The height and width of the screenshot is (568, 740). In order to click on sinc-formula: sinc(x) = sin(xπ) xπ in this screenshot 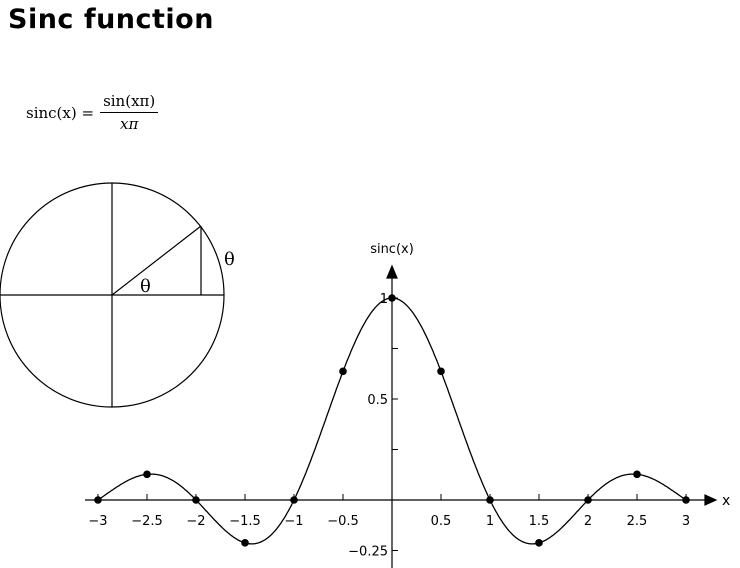, I will do `click(92, 112)`.